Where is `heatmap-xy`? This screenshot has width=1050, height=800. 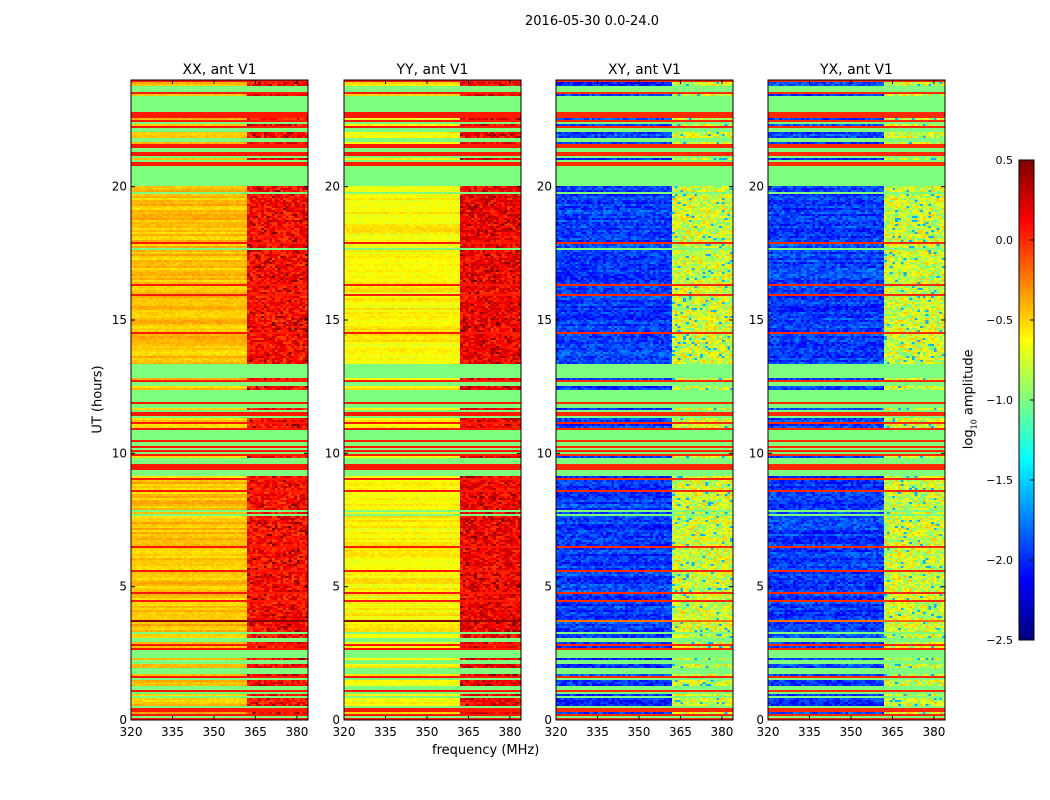
heatmap-xy is located at coordinates (644, 400).